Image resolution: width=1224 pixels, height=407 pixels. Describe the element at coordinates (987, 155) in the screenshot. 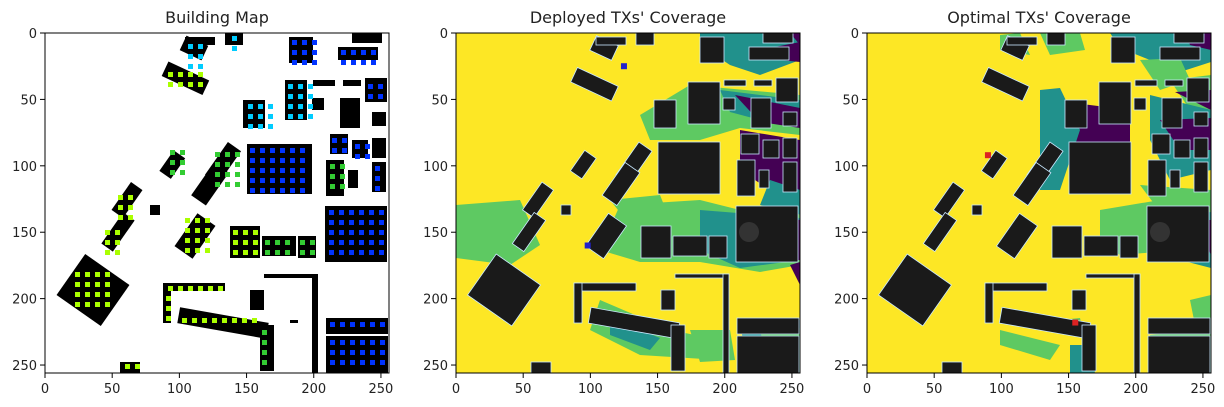

I see `tx-marker` at that location.